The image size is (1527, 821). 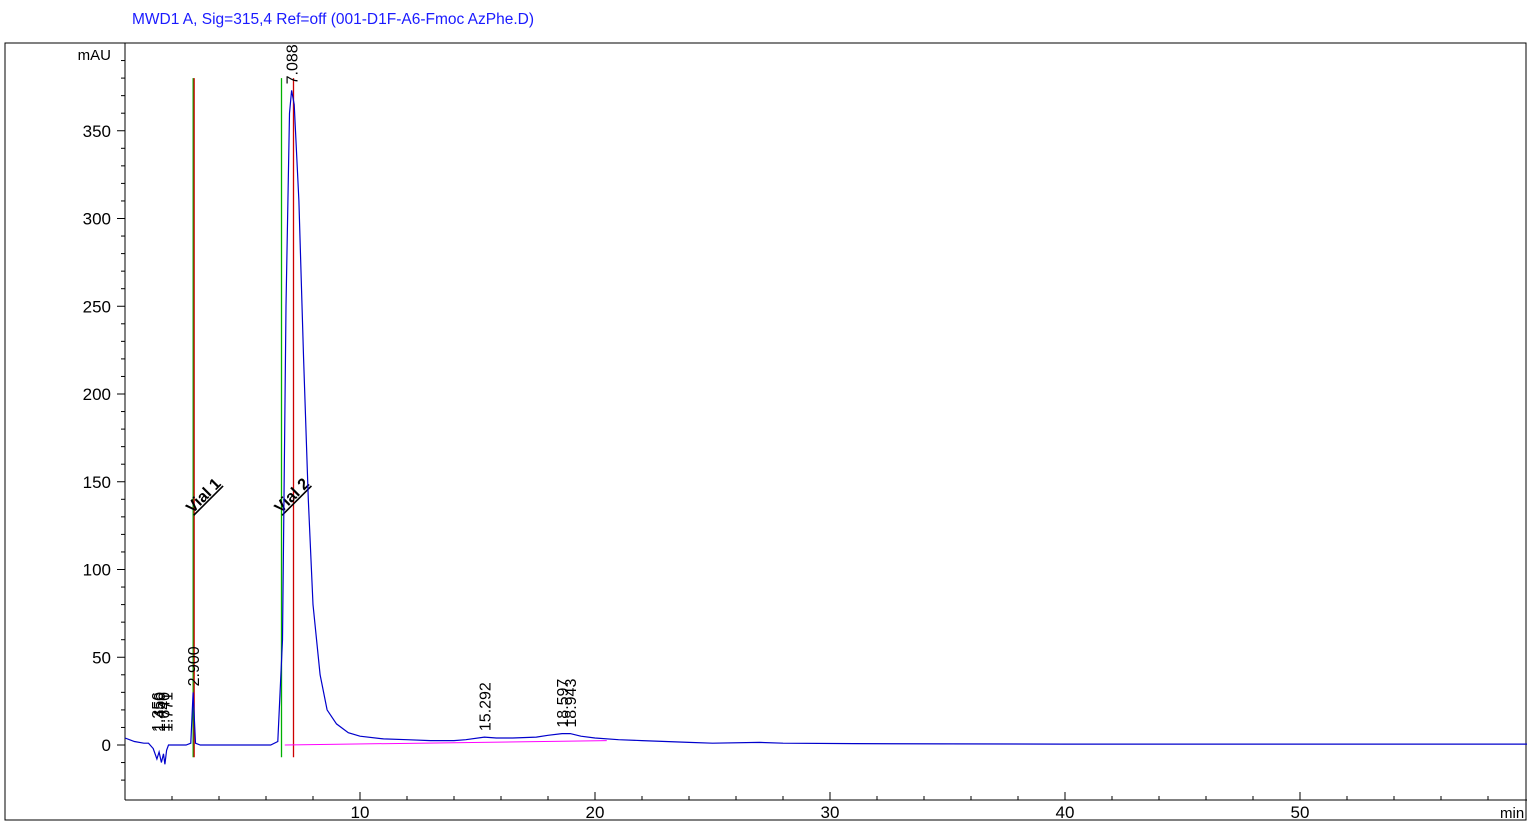 What do you see at coordinates (97, 131) in the screenshot?
I see `y-tick-label: 350` at bounding box center [97, 131].